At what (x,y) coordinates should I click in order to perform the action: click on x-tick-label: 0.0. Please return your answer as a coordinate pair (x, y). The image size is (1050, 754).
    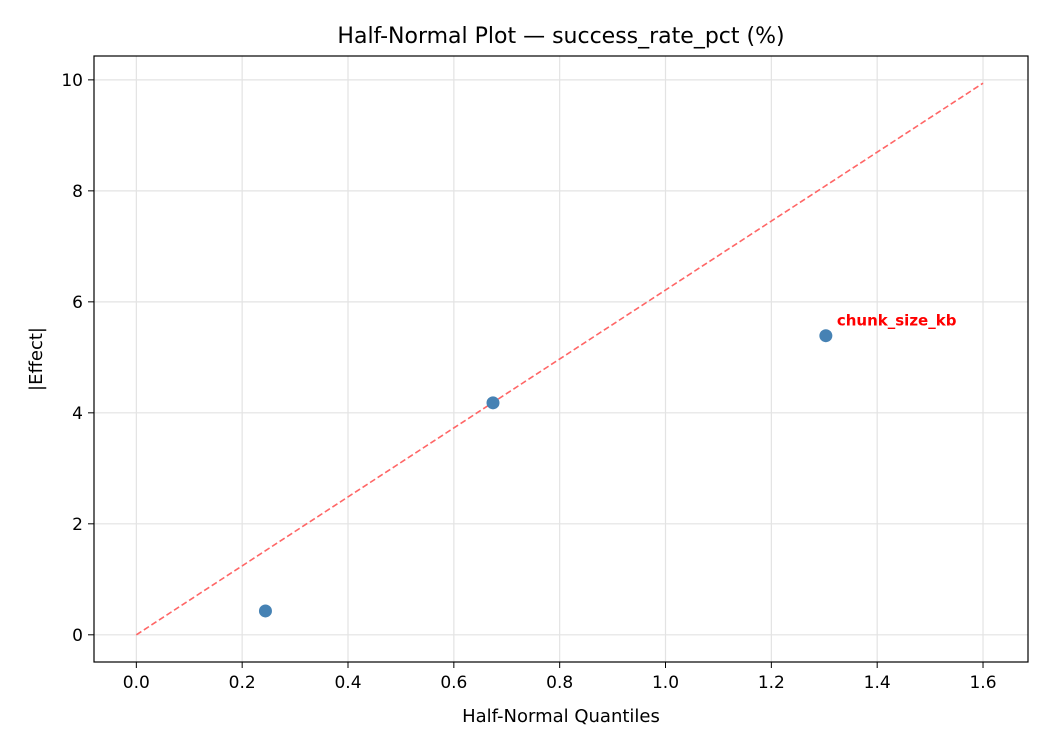
    Looking at the image, I should click on (136, 683).